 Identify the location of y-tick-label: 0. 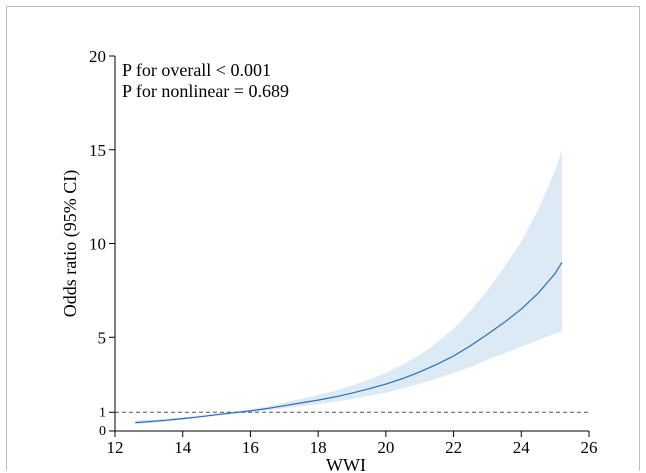
(102, 431).